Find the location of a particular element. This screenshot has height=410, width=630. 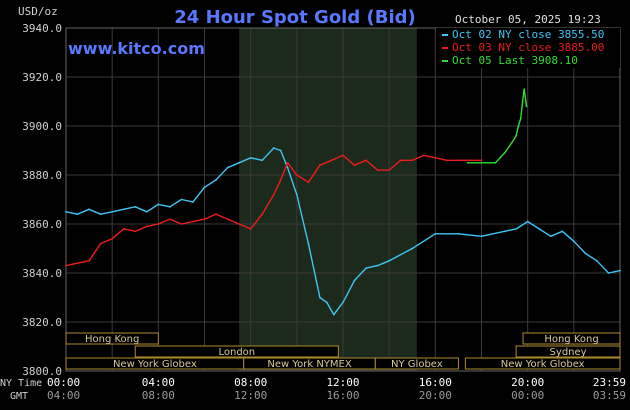

x-tick-label-gmt: 00:00 is located at coordinates (527, 395).